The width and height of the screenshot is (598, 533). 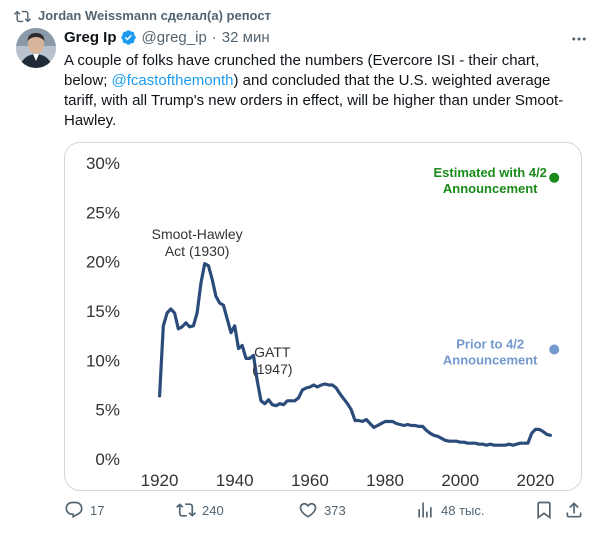 What do you see at coordinates (326, 37) in the screenshot?
I see `tweet-header: Greg Ip @greg_ip · 32 мин` at bounding box center [326, 37].